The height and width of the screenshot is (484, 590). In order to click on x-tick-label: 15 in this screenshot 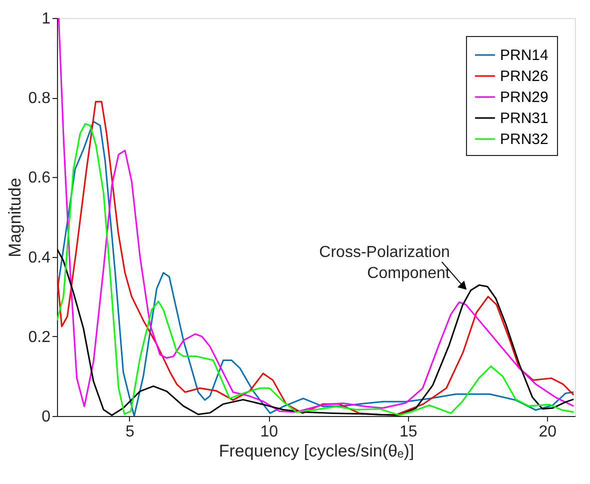, I will do `click(409, 432)`.